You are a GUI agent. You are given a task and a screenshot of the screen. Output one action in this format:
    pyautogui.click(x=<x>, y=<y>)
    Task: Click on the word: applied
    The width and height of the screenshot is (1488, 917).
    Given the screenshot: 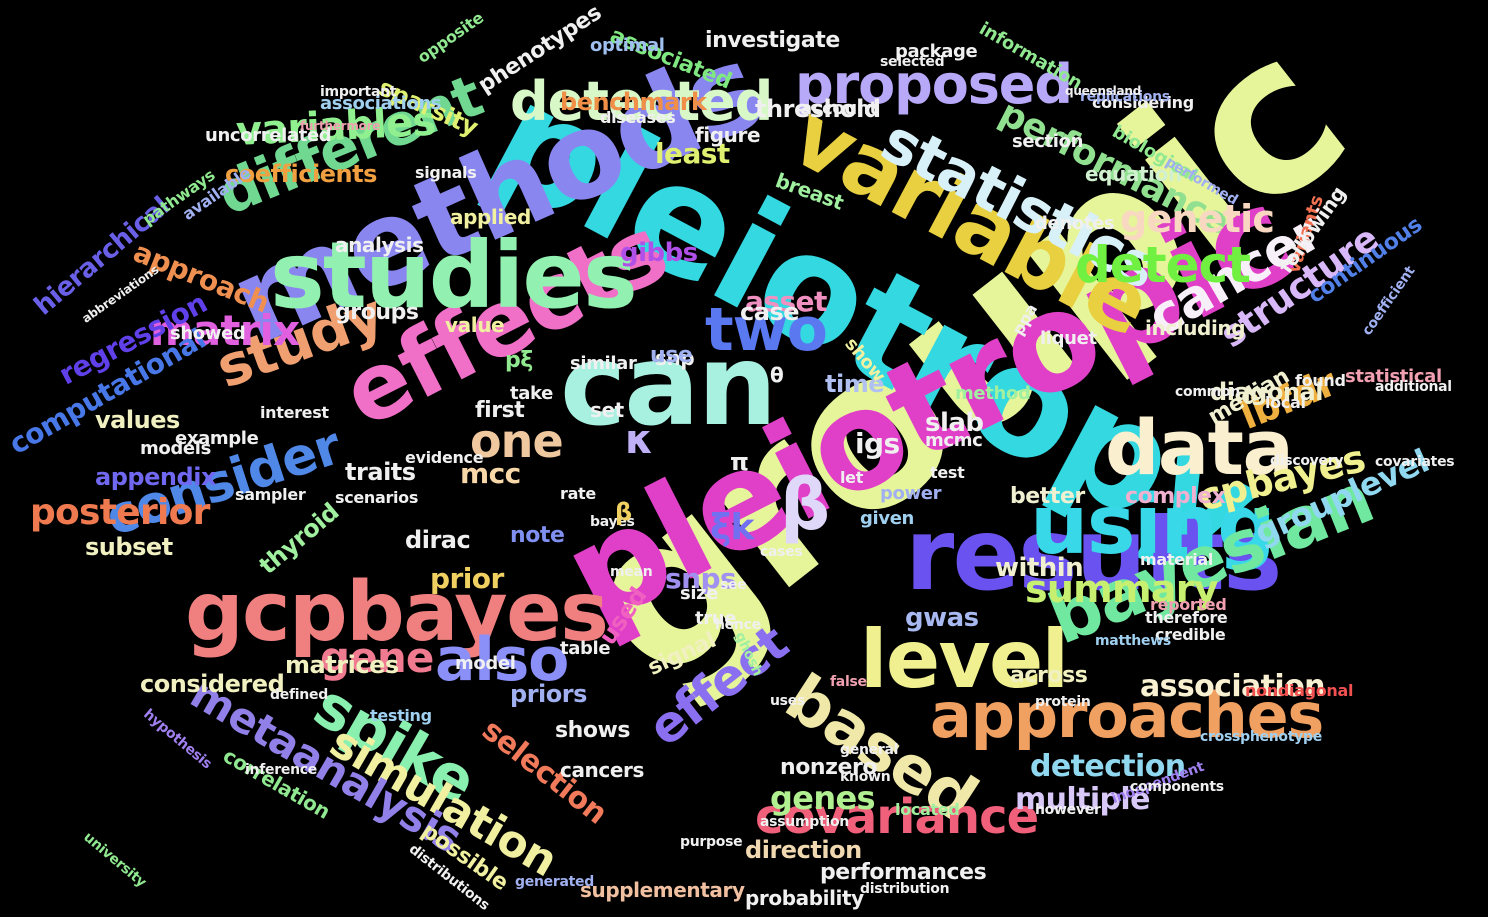 What is the action you would take?
    pyautogui.click(x=490, y=217)
    